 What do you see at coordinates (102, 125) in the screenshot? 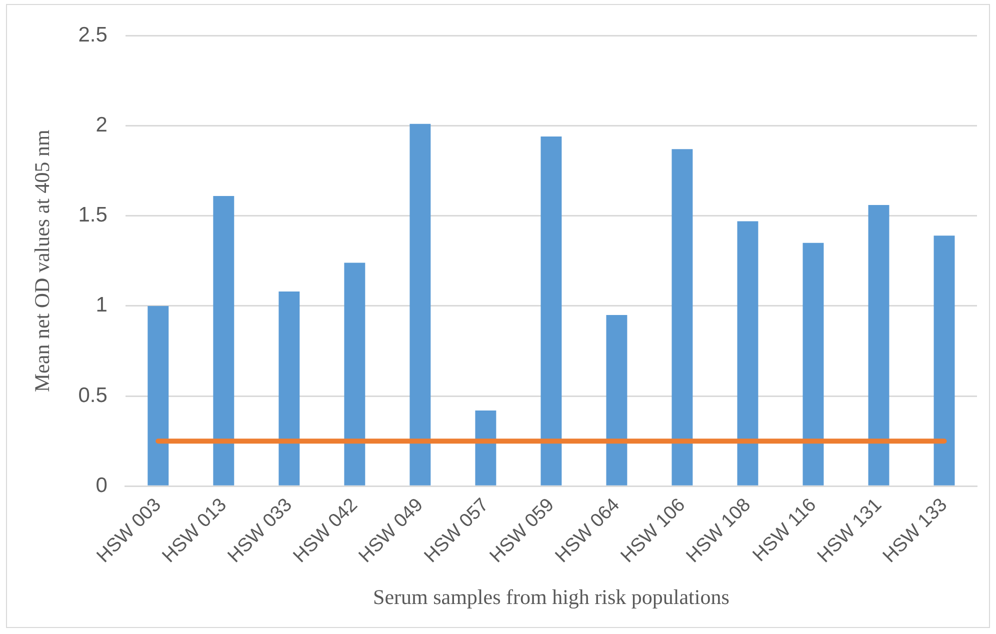
I see `y-tick-label: 2` at bounding box center [102, 125].